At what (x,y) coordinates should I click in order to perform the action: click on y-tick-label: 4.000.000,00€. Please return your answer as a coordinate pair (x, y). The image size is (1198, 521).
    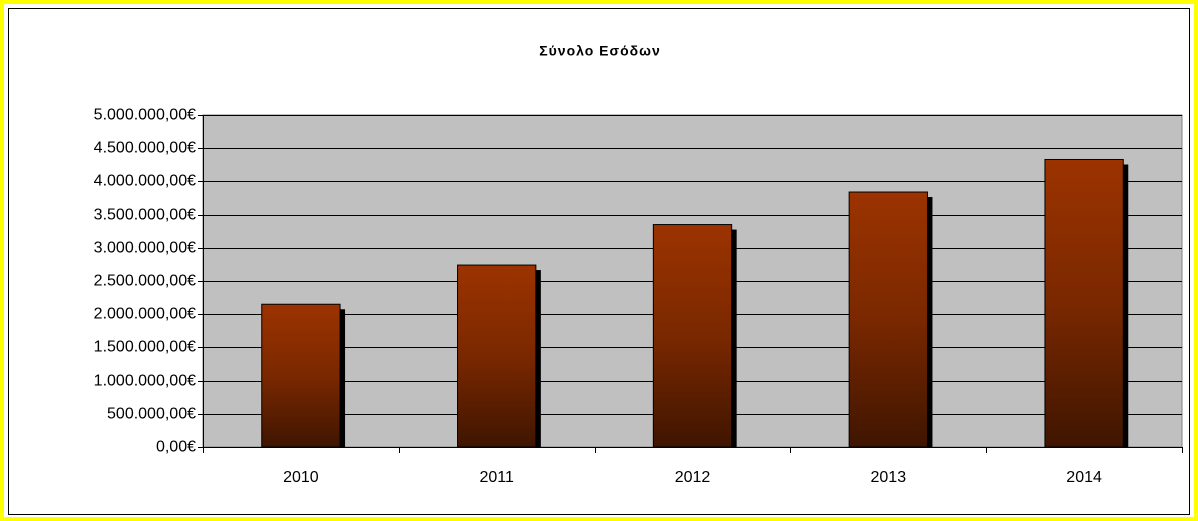
    Looking at the image, I should click on (145, 181).